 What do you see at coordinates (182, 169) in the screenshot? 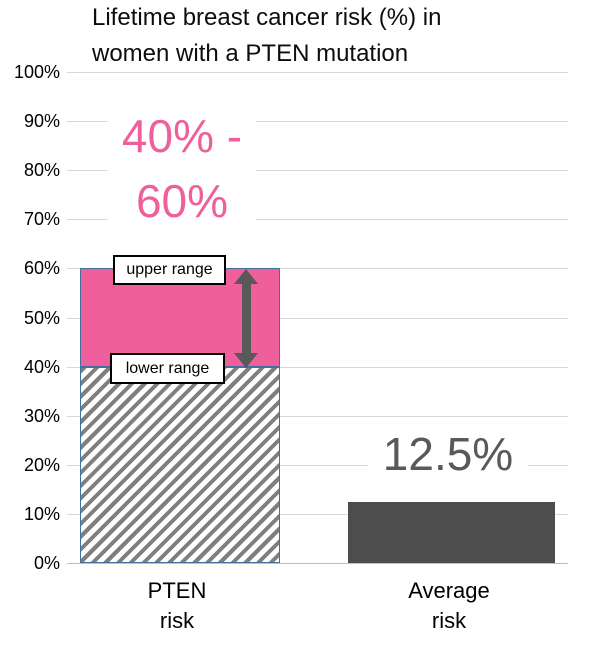
I see `pten-range-annotation: 40% - 60%` at bounding box center [182, 169].